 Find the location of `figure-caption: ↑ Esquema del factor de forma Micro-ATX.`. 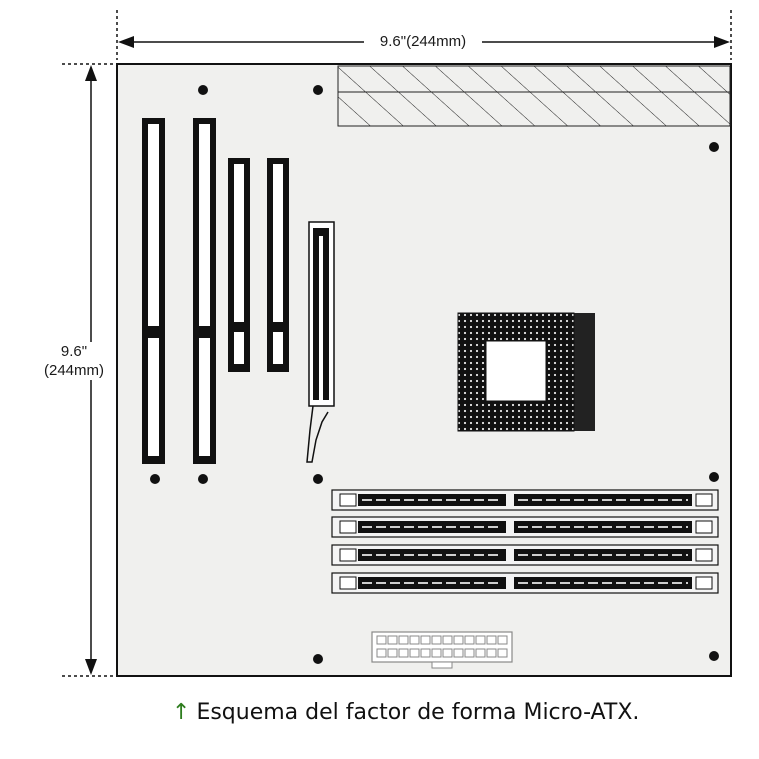

figure-caption: ↑ Esquema del factor de forma Micro-ATX. is located at coordinates (405, 712).